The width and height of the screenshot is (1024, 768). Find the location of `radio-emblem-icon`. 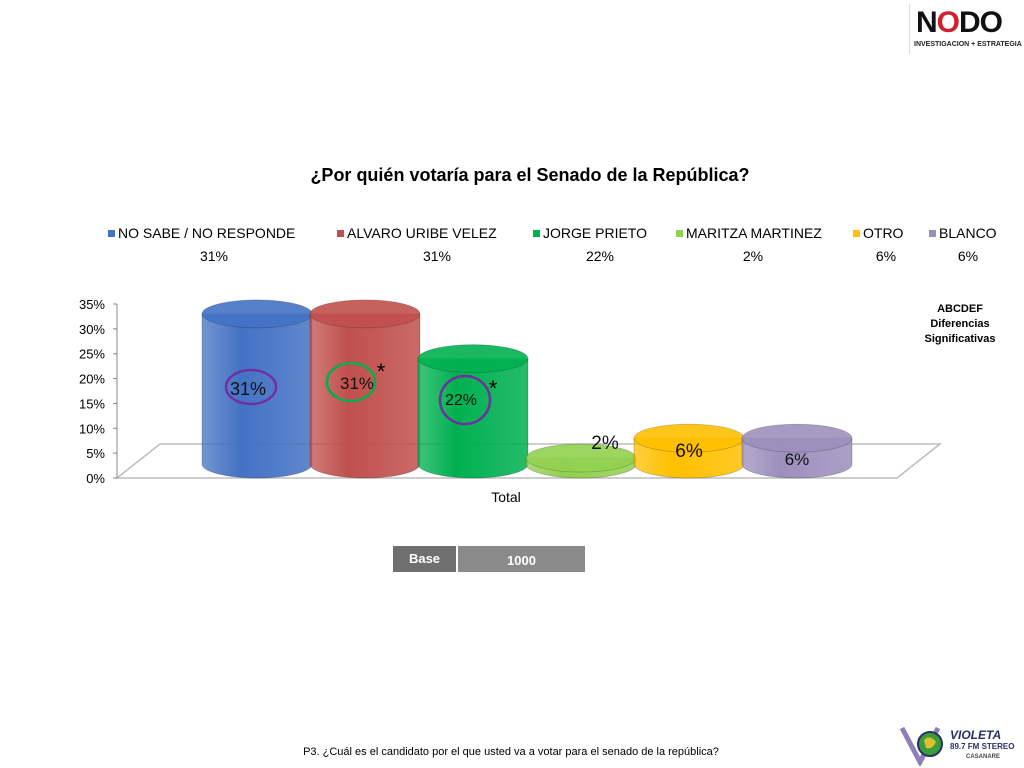

radio-emblem-icon is located at coordinates (921, 746).